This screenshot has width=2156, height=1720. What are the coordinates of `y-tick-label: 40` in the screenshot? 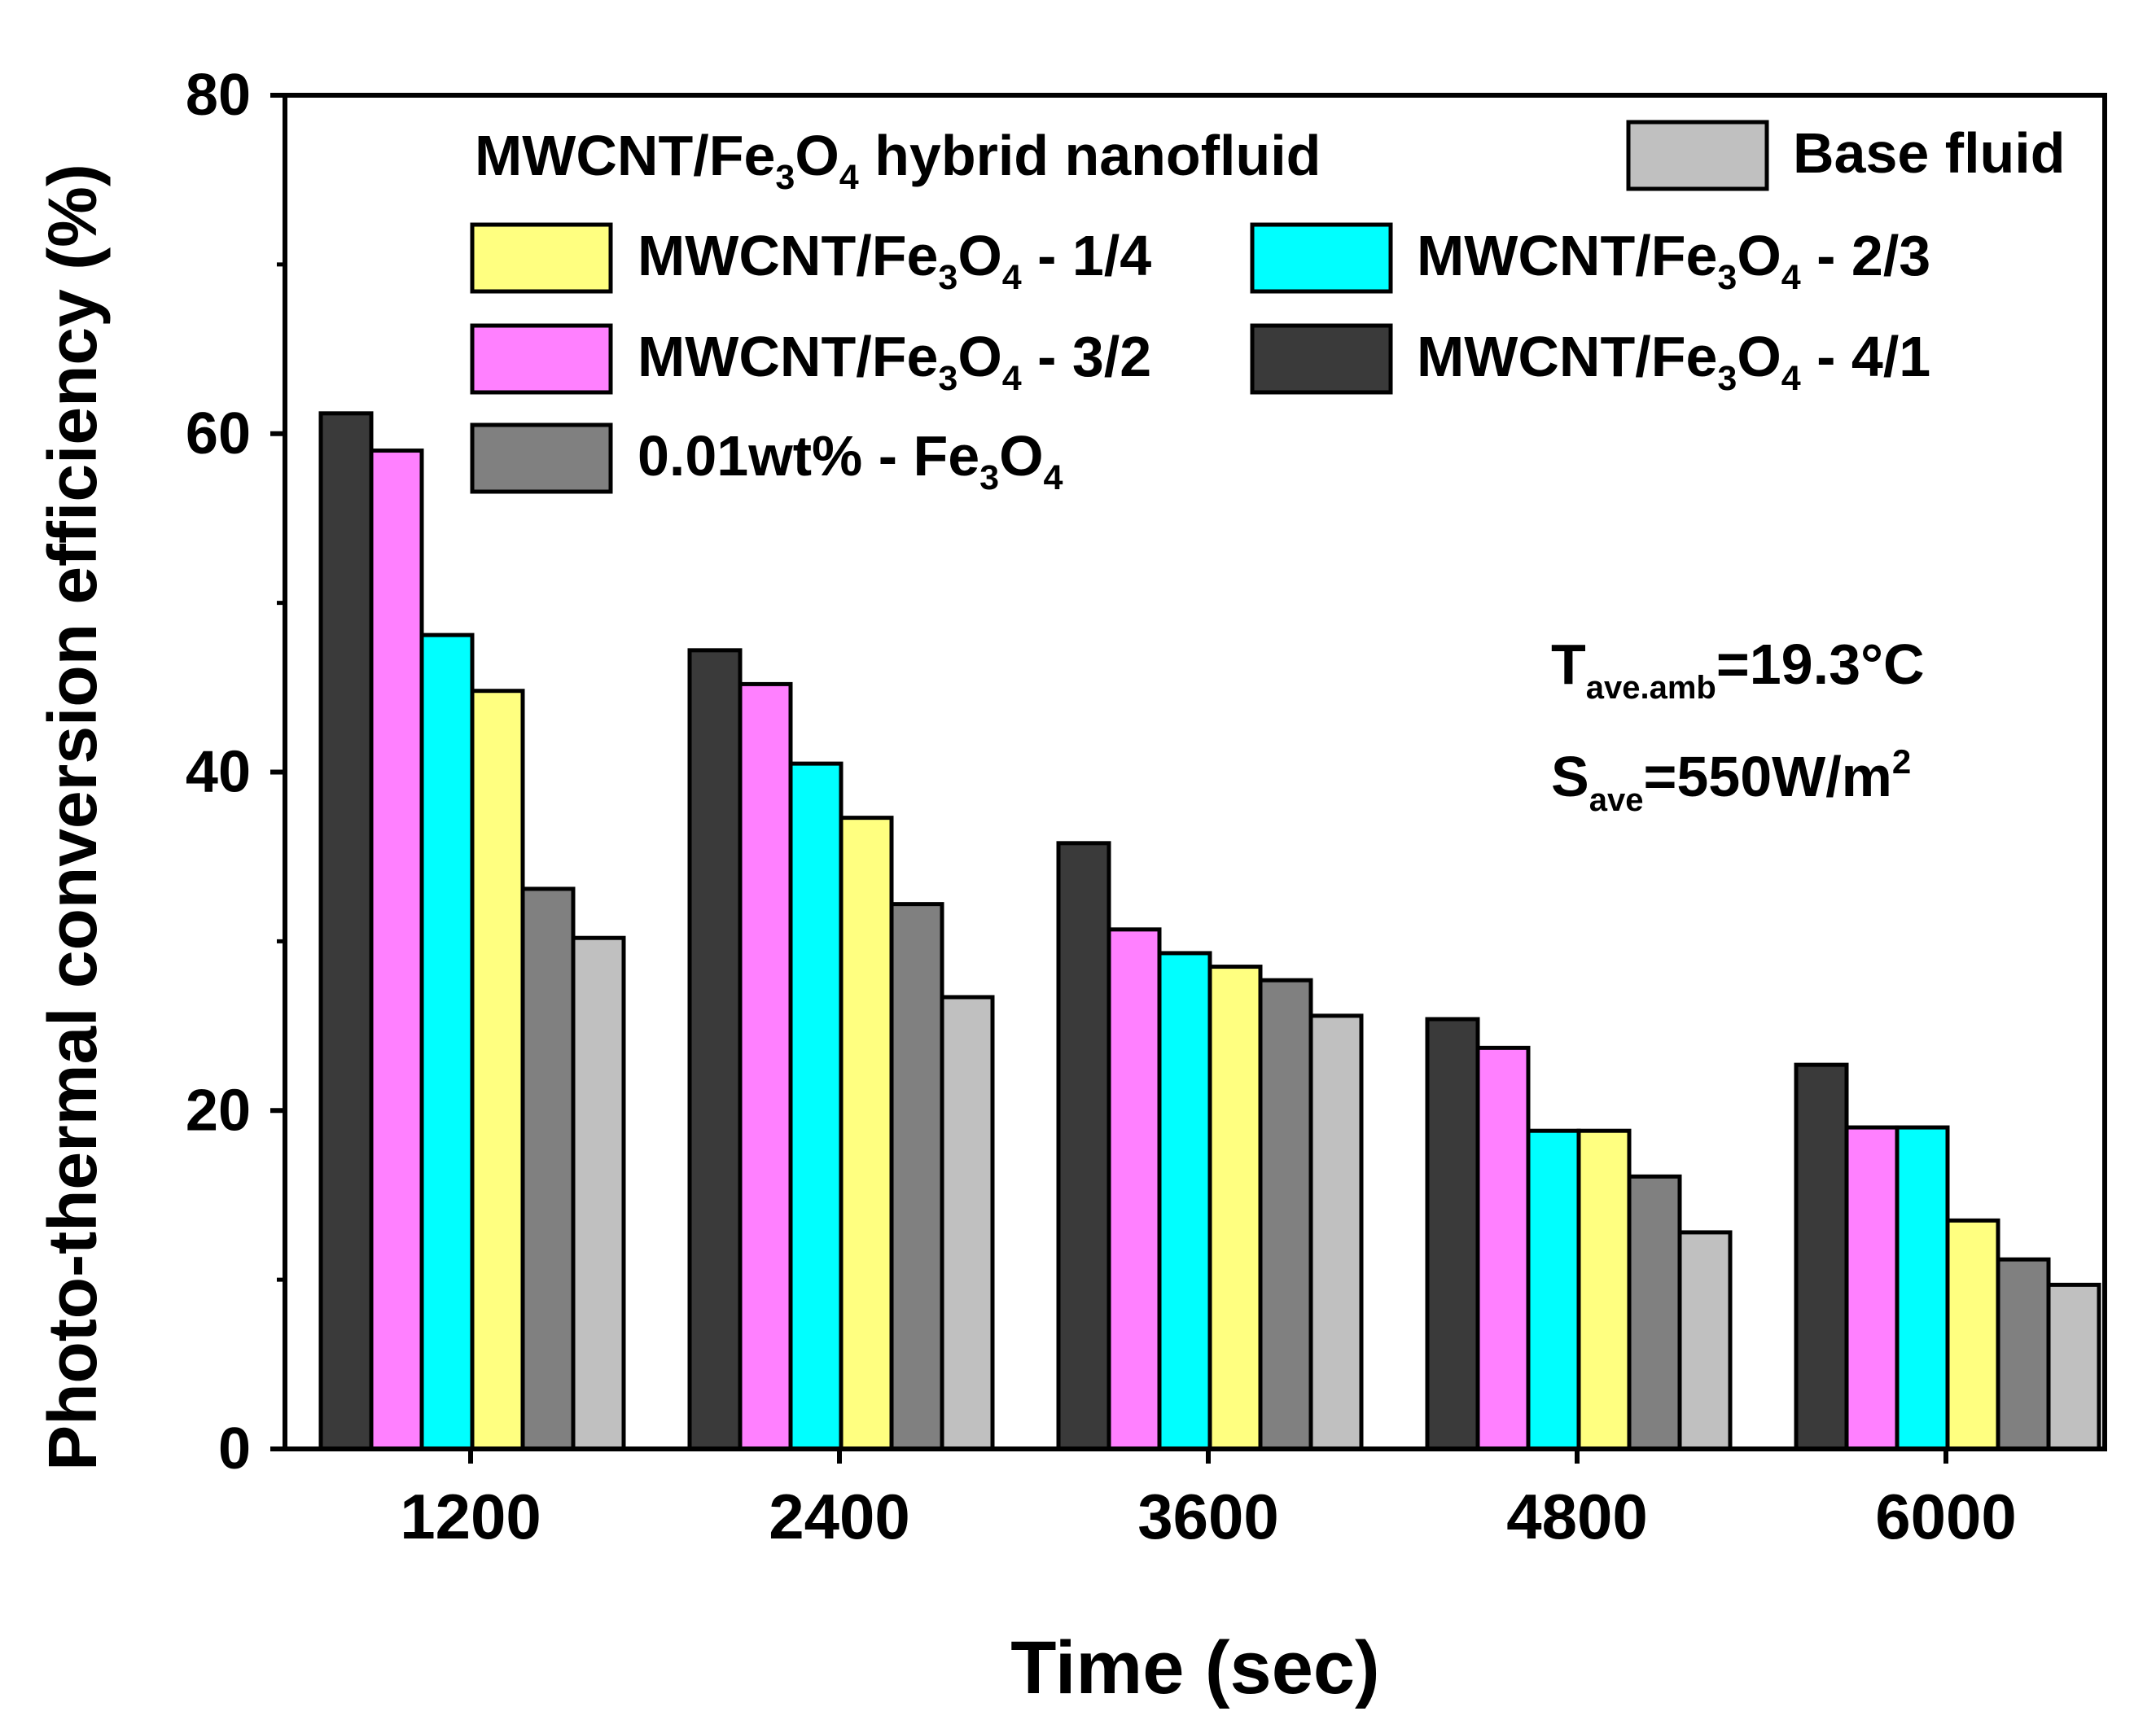 It's located at (218, 772).